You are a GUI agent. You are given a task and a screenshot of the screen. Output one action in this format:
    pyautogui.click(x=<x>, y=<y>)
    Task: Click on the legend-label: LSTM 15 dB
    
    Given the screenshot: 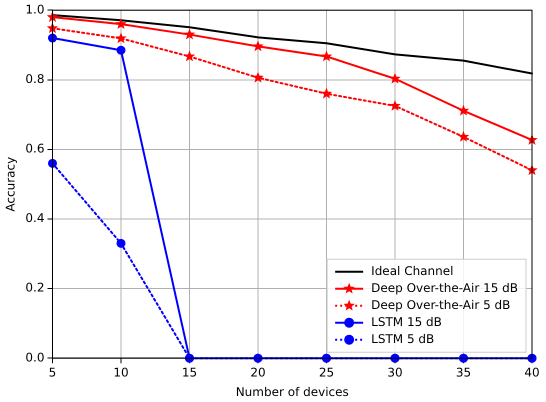 What is the action you would take?
    pyautogui.click(x=406, y=321)
    